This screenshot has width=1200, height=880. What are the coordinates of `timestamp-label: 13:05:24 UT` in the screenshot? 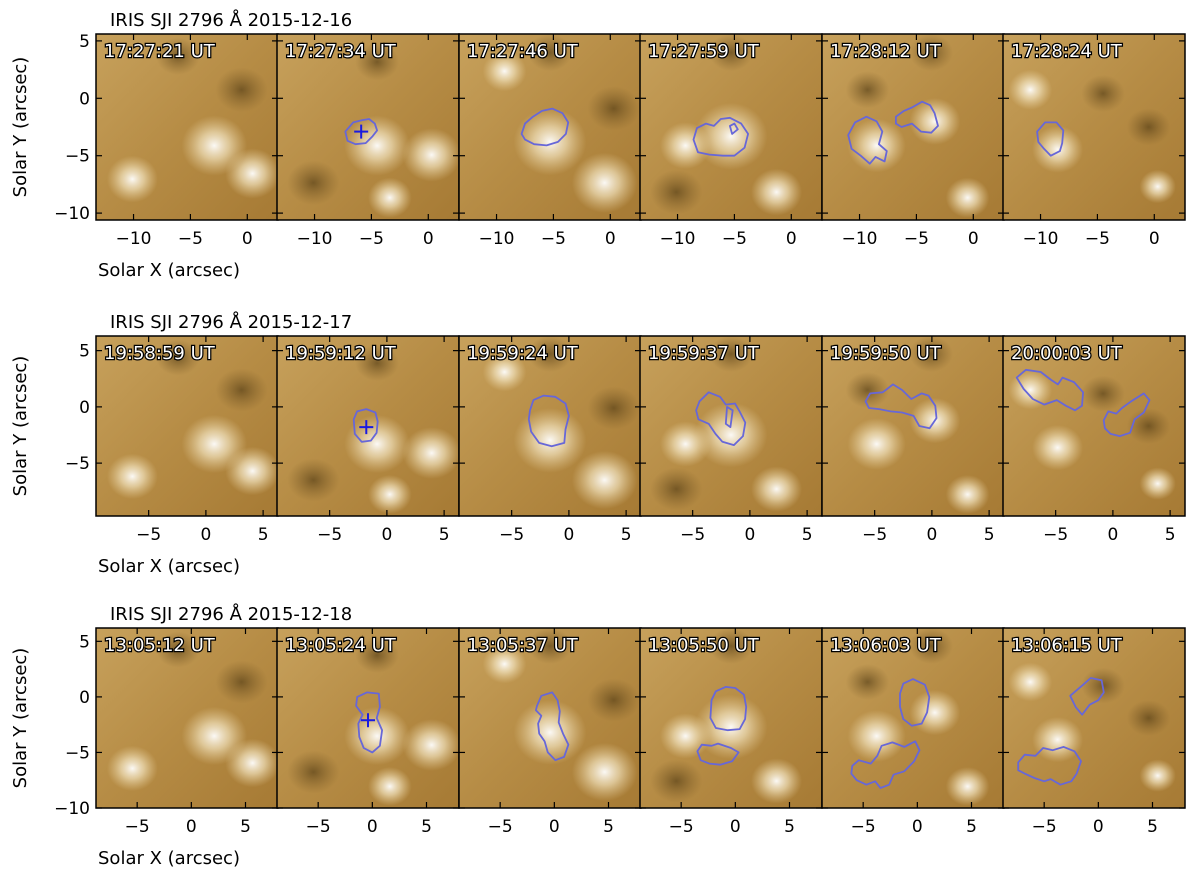 It's located at (341, 645).